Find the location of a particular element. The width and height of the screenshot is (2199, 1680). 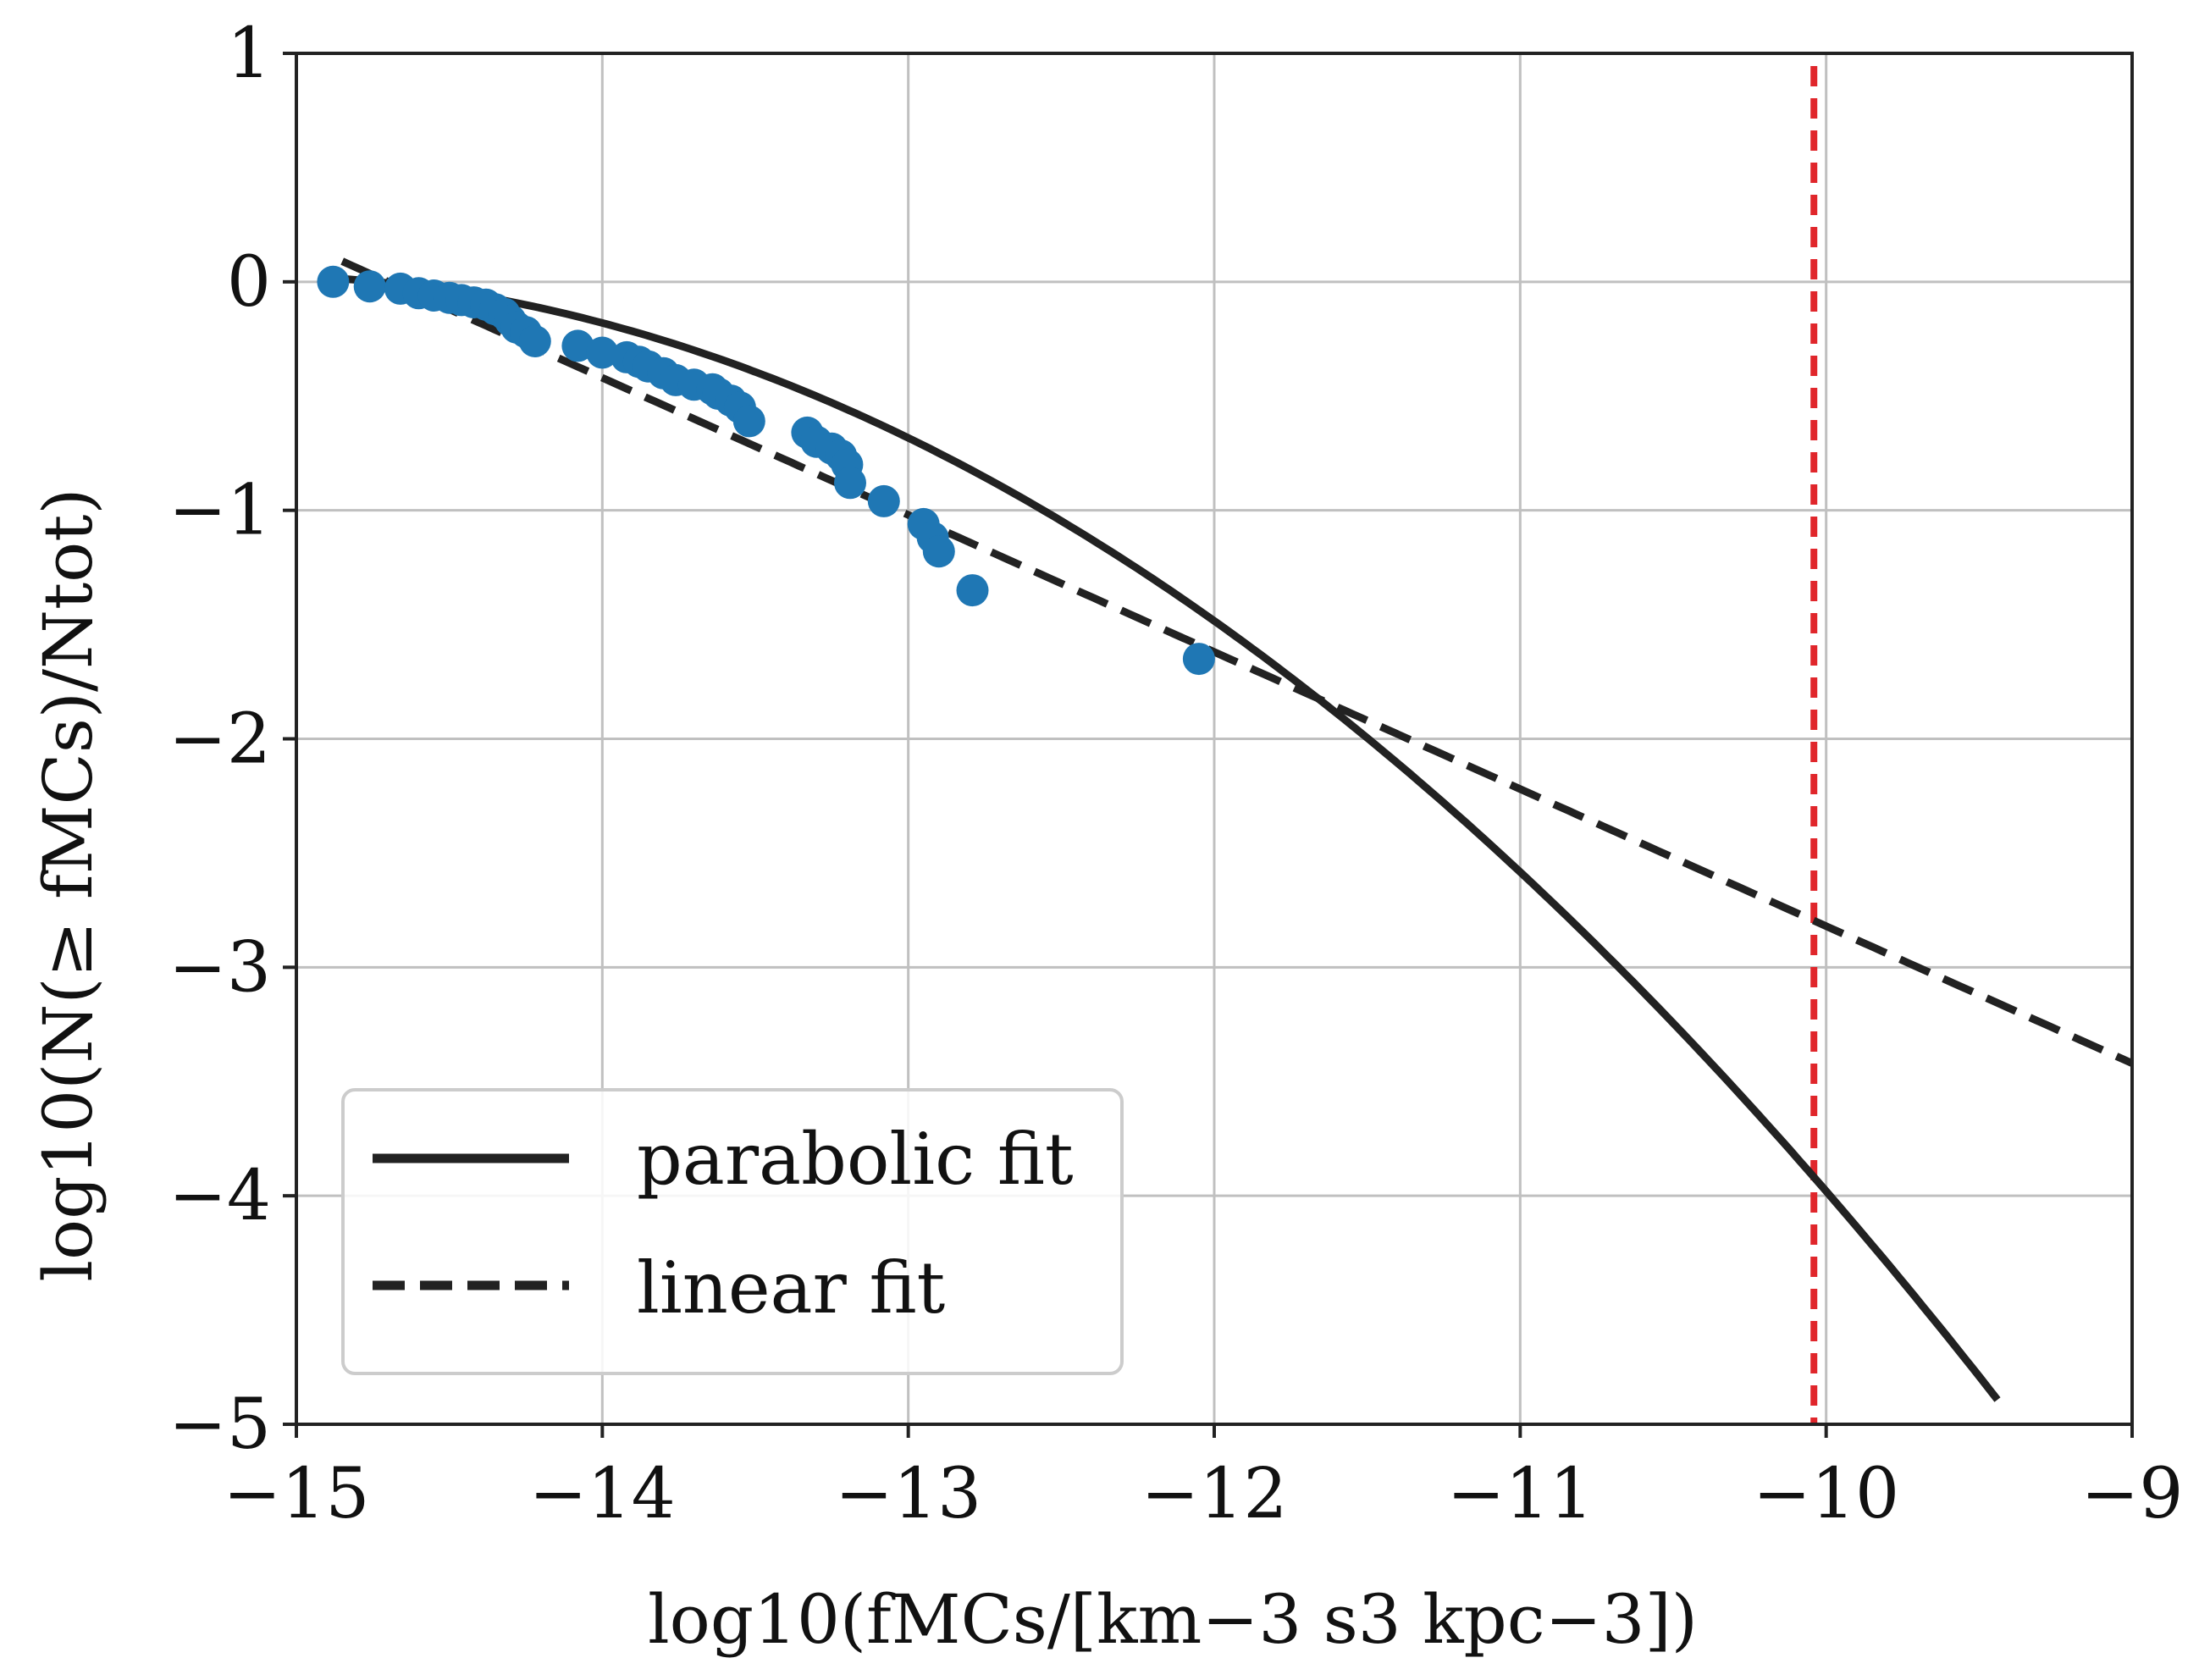

x-tick-label: −15 is located at coordinates (296, 1494).